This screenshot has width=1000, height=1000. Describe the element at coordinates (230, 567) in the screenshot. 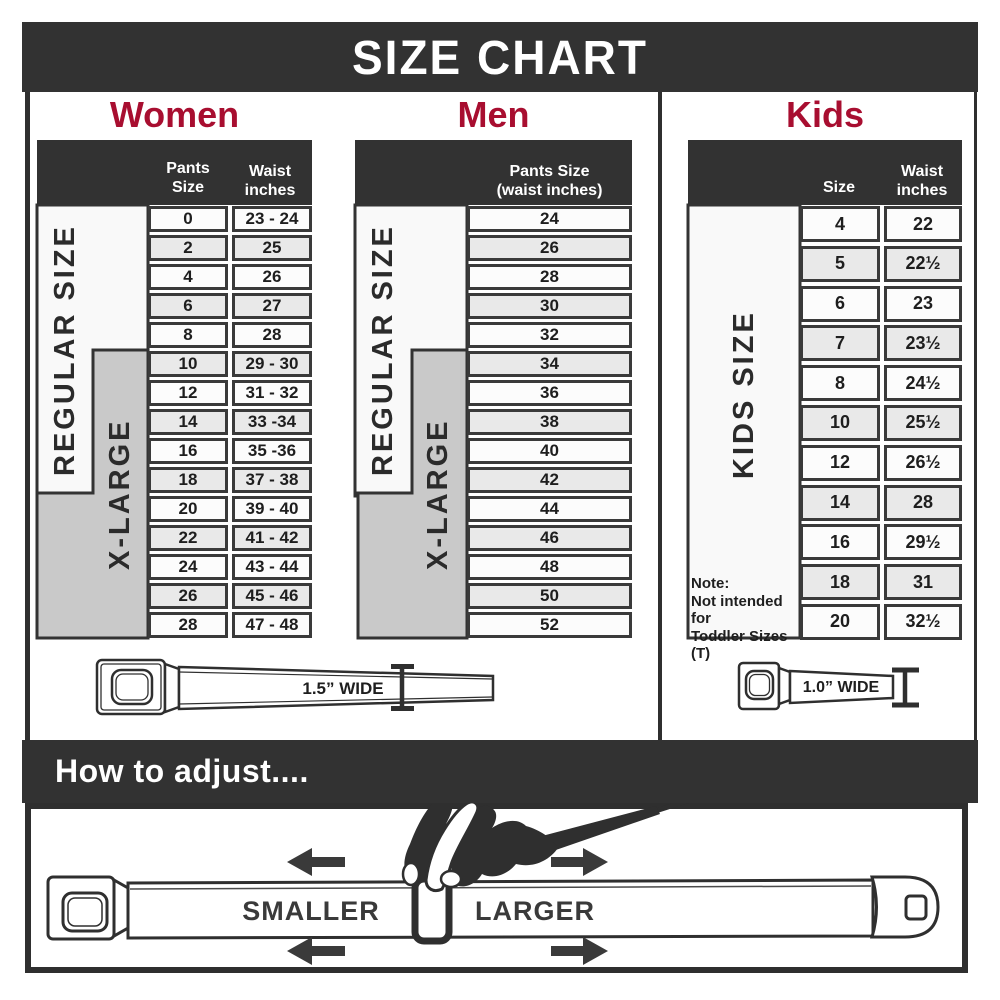

I see `table-row: 24 43 - 44` at that location.